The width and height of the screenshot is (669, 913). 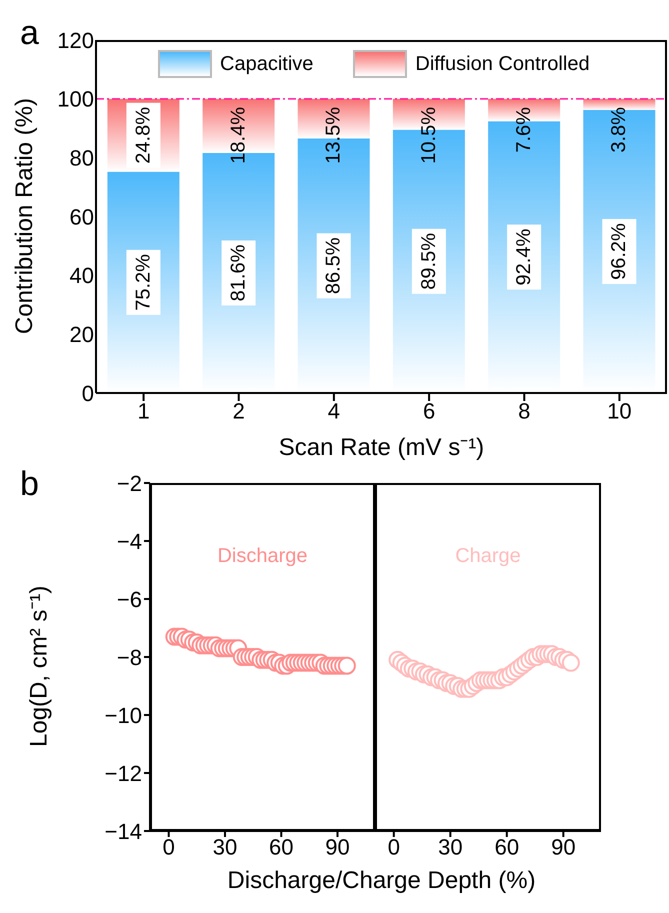 What do you see at coordinates (123, 773) in the screenshot?
I see `y-tick-label: −12` at bounding box center [123, 773].